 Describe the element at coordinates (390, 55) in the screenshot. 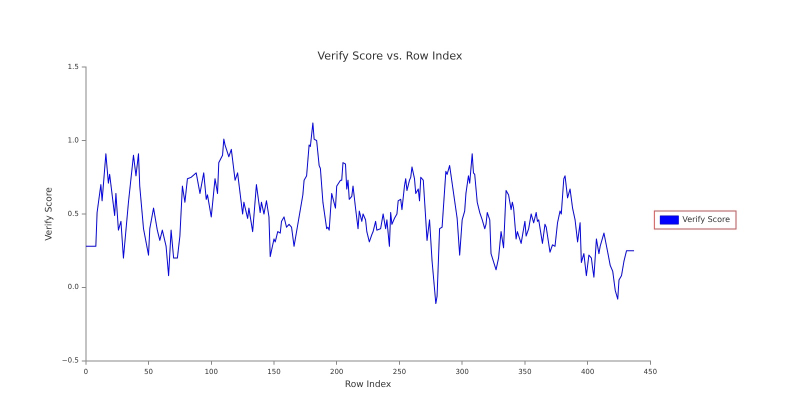

I see `chart-title: Verify Score vs. Row Index` at that location.